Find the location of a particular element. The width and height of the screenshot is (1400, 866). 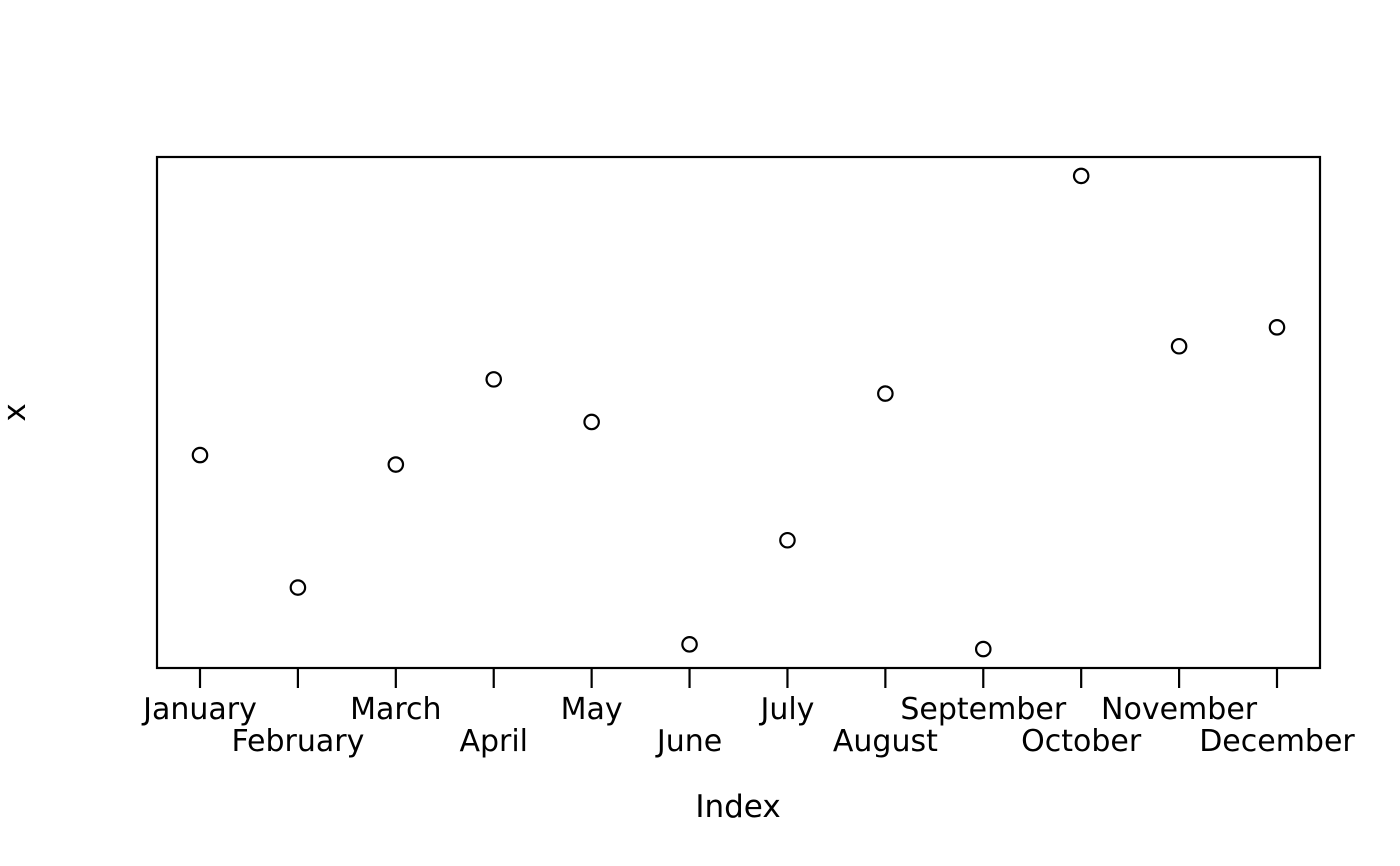

x-tick-label-november: November is located at coordinates (1179, 709).